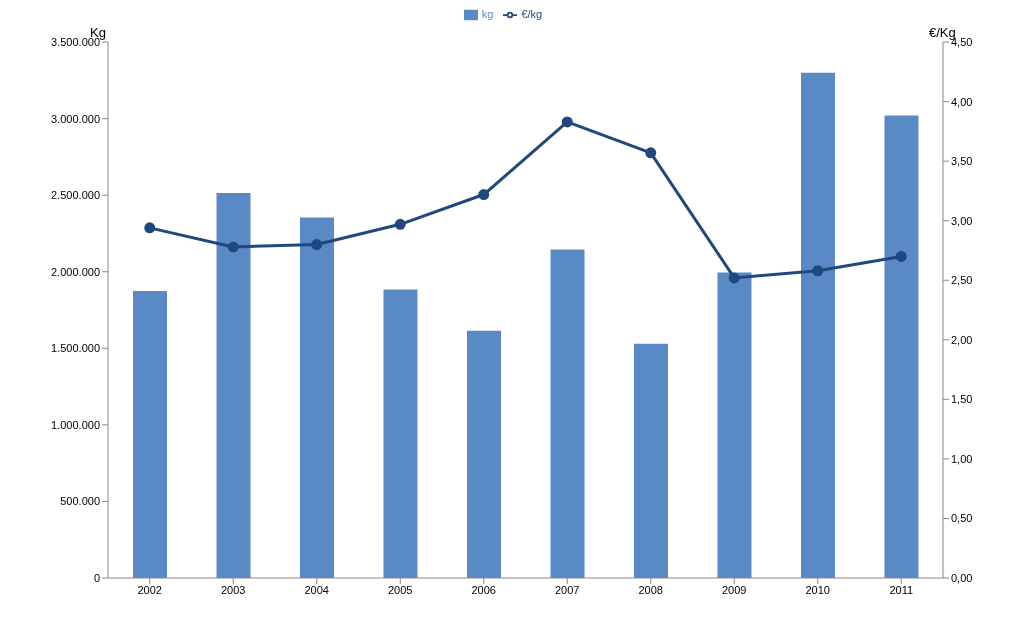 The image size is (1014, 618). Describe the element at coordinates (650, 589) in the screenshot. I see `x-tick-label: 2008` at that location.